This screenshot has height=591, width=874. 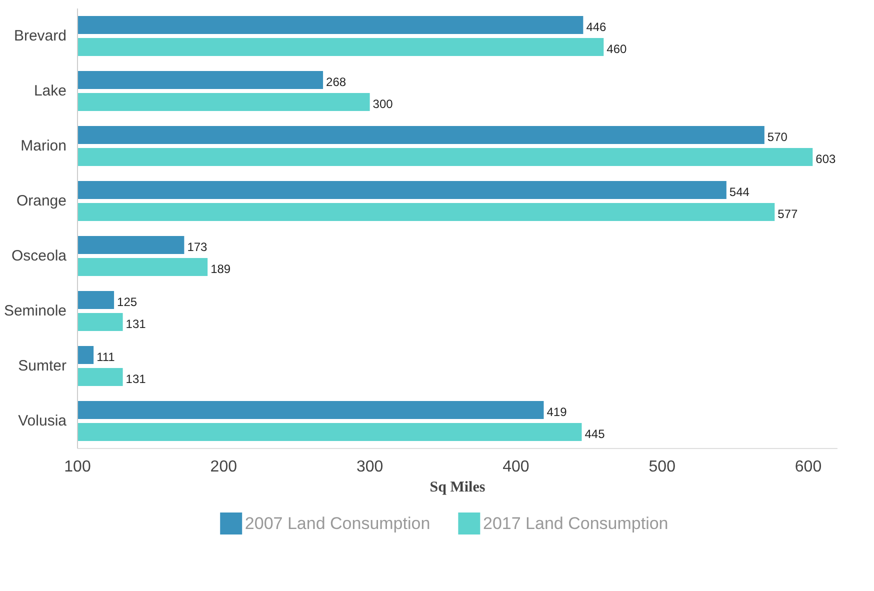 What do you see at coordinates (370, 467) in the screenshot?
I see `x-tick-label: 300` at bounding box center [370, 467].